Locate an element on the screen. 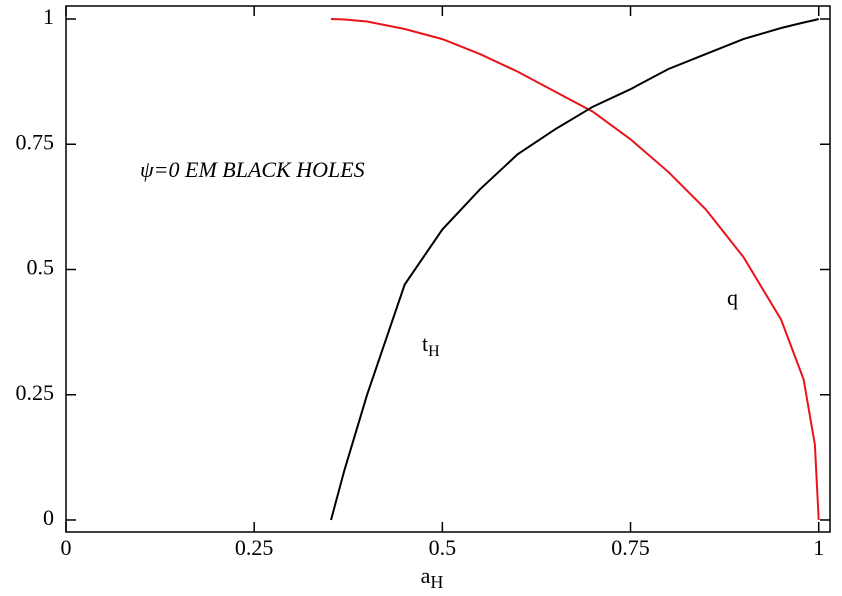  x-axis-label: aH is located at coordinates (432, 577).